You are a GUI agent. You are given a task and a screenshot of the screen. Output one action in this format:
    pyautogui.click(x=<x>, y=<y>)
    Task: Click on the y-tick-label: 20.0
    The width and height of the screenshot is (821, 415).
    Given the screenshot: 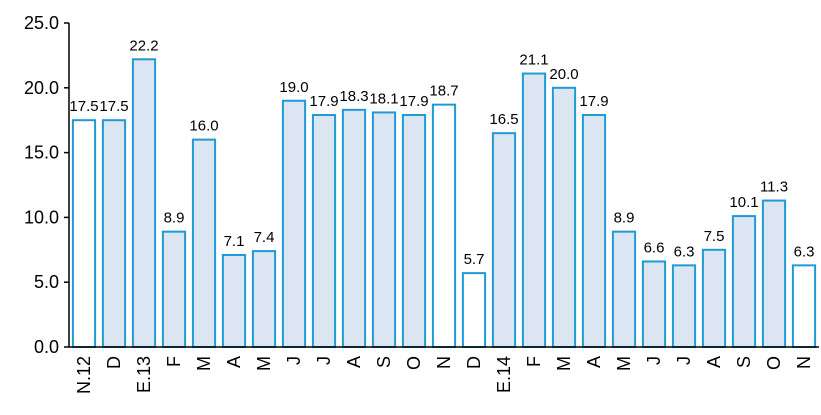 What is the action you would take?
    pyautogui.click(x=41, y=88)
    